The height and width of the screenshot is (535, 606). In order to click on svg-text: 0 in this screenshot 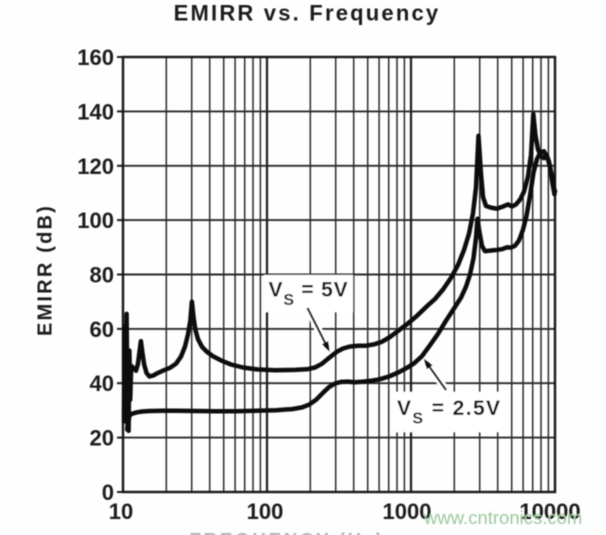, I will do `click(108, 492)`.